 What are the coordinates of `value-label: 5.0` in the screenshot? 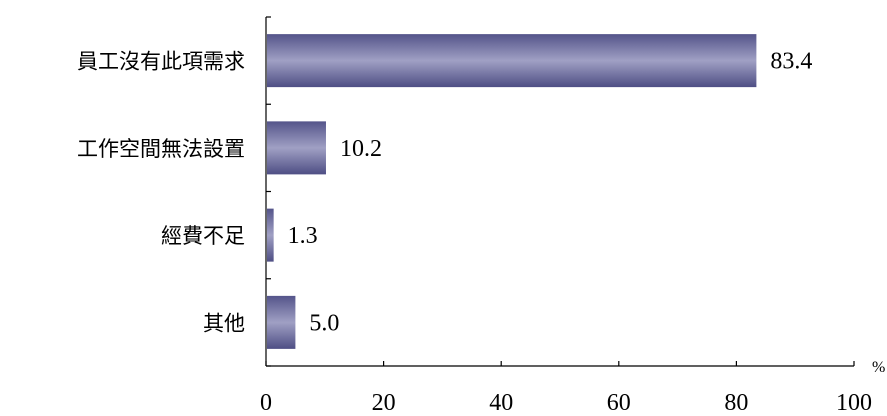 It's located at (324, 323).